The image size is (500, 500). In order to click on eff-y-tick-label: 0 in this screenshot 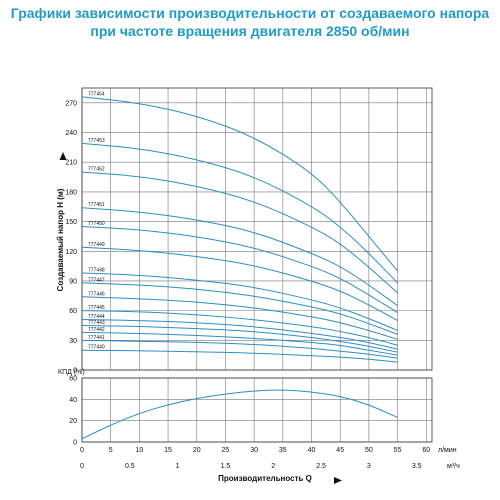, I will do `click(75, 443)`.